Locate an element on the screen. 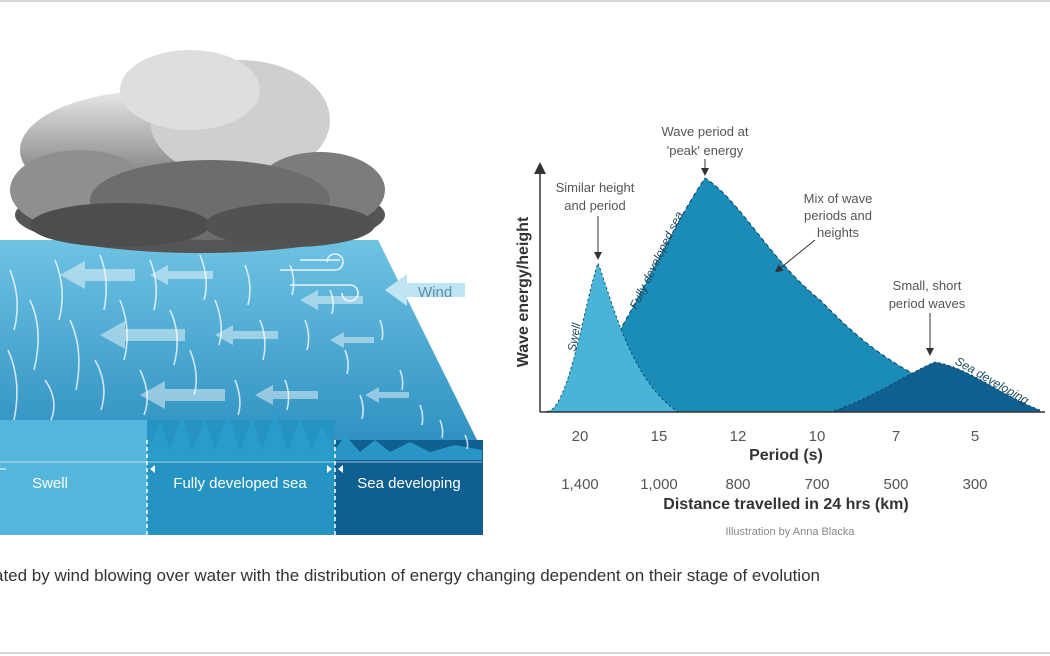 The image size is (1050, 656). x-tick: 12 is located at coordinates (738, 436).